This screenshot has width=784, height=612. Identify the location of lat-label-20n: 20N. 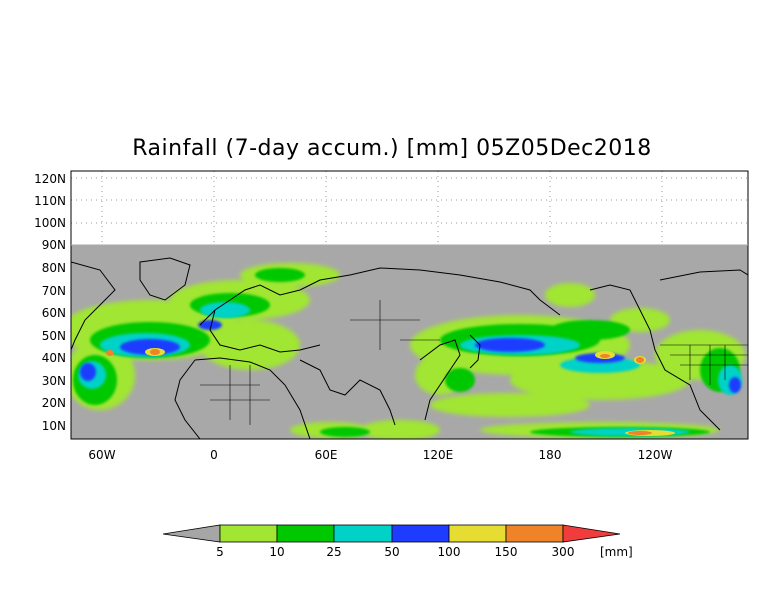
(53, 403).